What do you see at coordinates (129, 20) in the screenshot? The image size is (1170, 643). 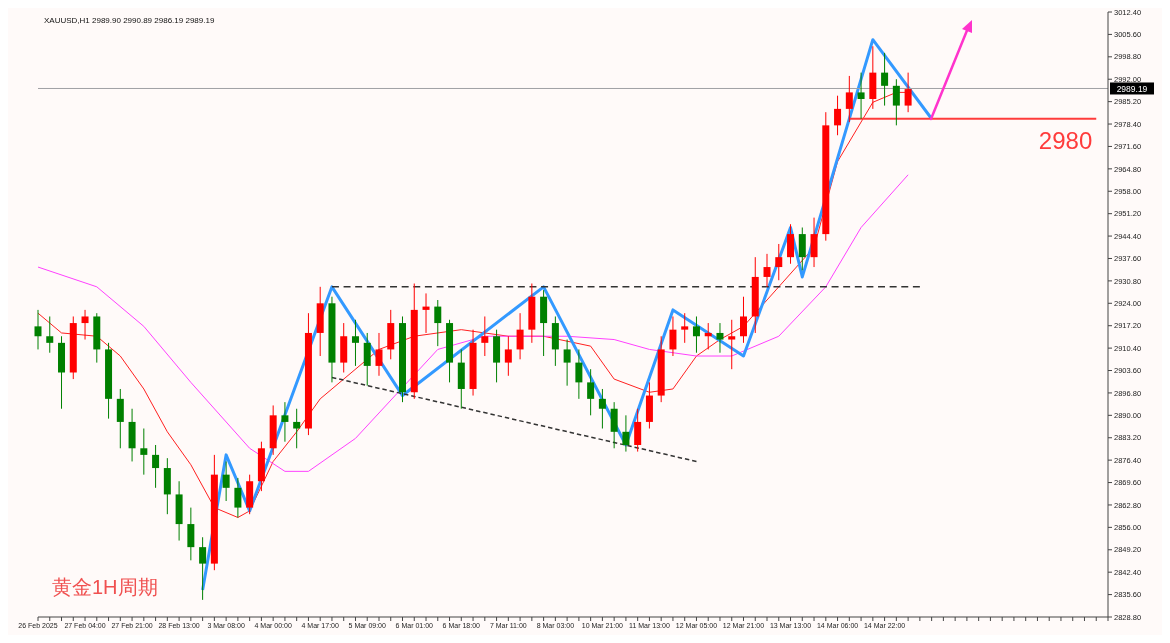 I see `text: XAUUSD,H1 2989.90 2990.89 2986.19 2989.19` at bounding box center [129, 20].